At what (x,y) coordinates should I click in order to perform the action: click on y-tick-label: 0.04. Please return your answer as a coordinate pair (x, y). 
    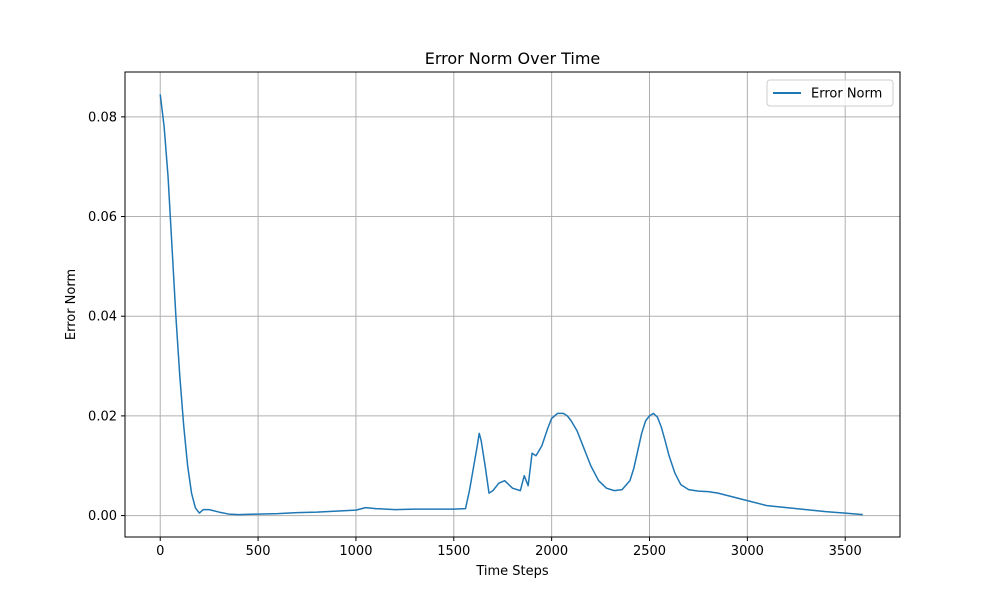
    Looking at the image, I should click on (102, 317).